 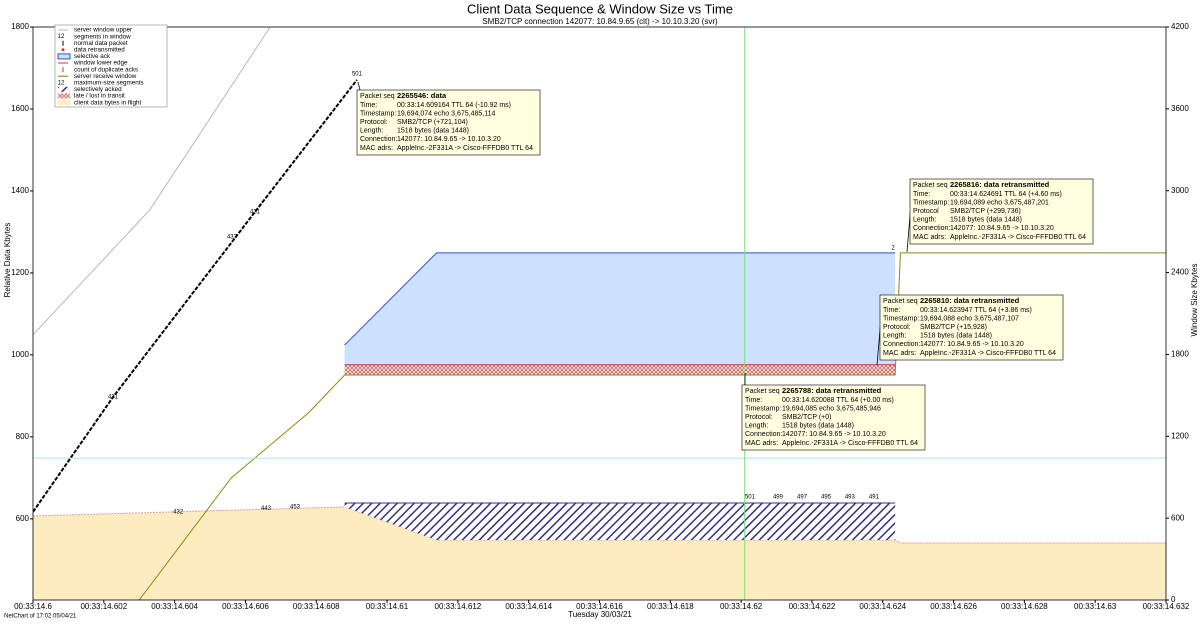 I want to click on y2-tick-label: 1800, so click(x=1180, y=354).